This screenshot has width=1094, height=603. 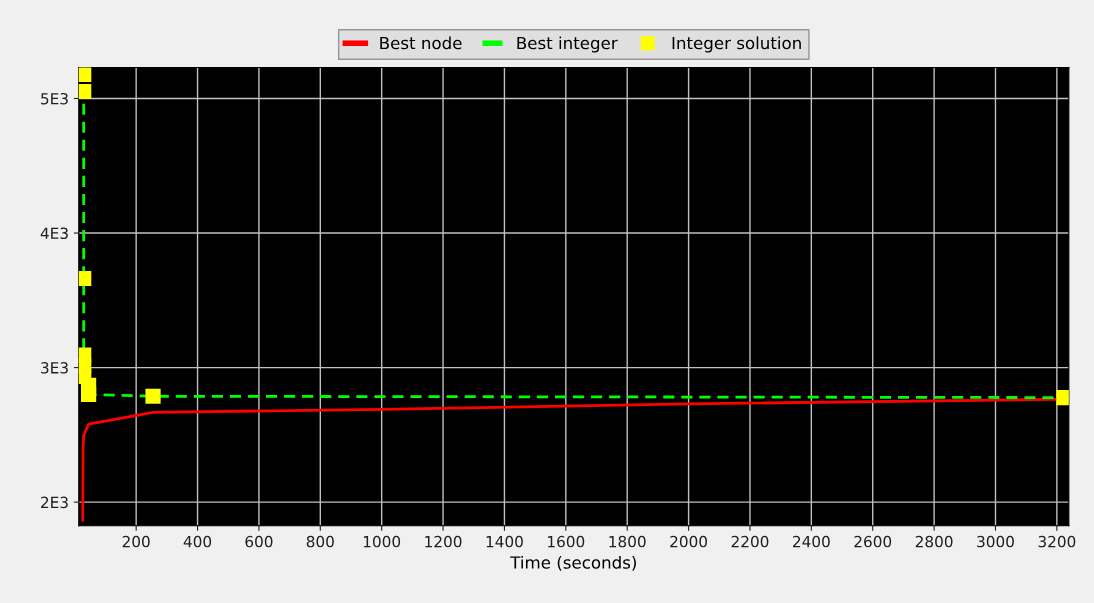 What do you see at coordinates (873, 541) in the screenshot?
I see `x-tick-label: 2600` at bounding box center [873, 541].